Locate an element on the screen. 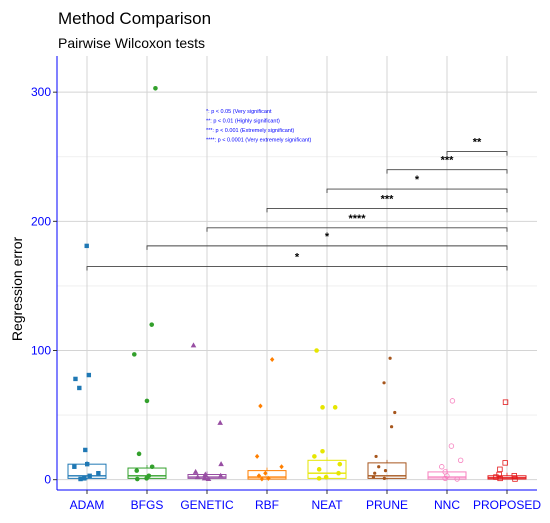  significance-legend-line: **: p < 0.01 (Highly significant) is located at coordinates (243, 122).